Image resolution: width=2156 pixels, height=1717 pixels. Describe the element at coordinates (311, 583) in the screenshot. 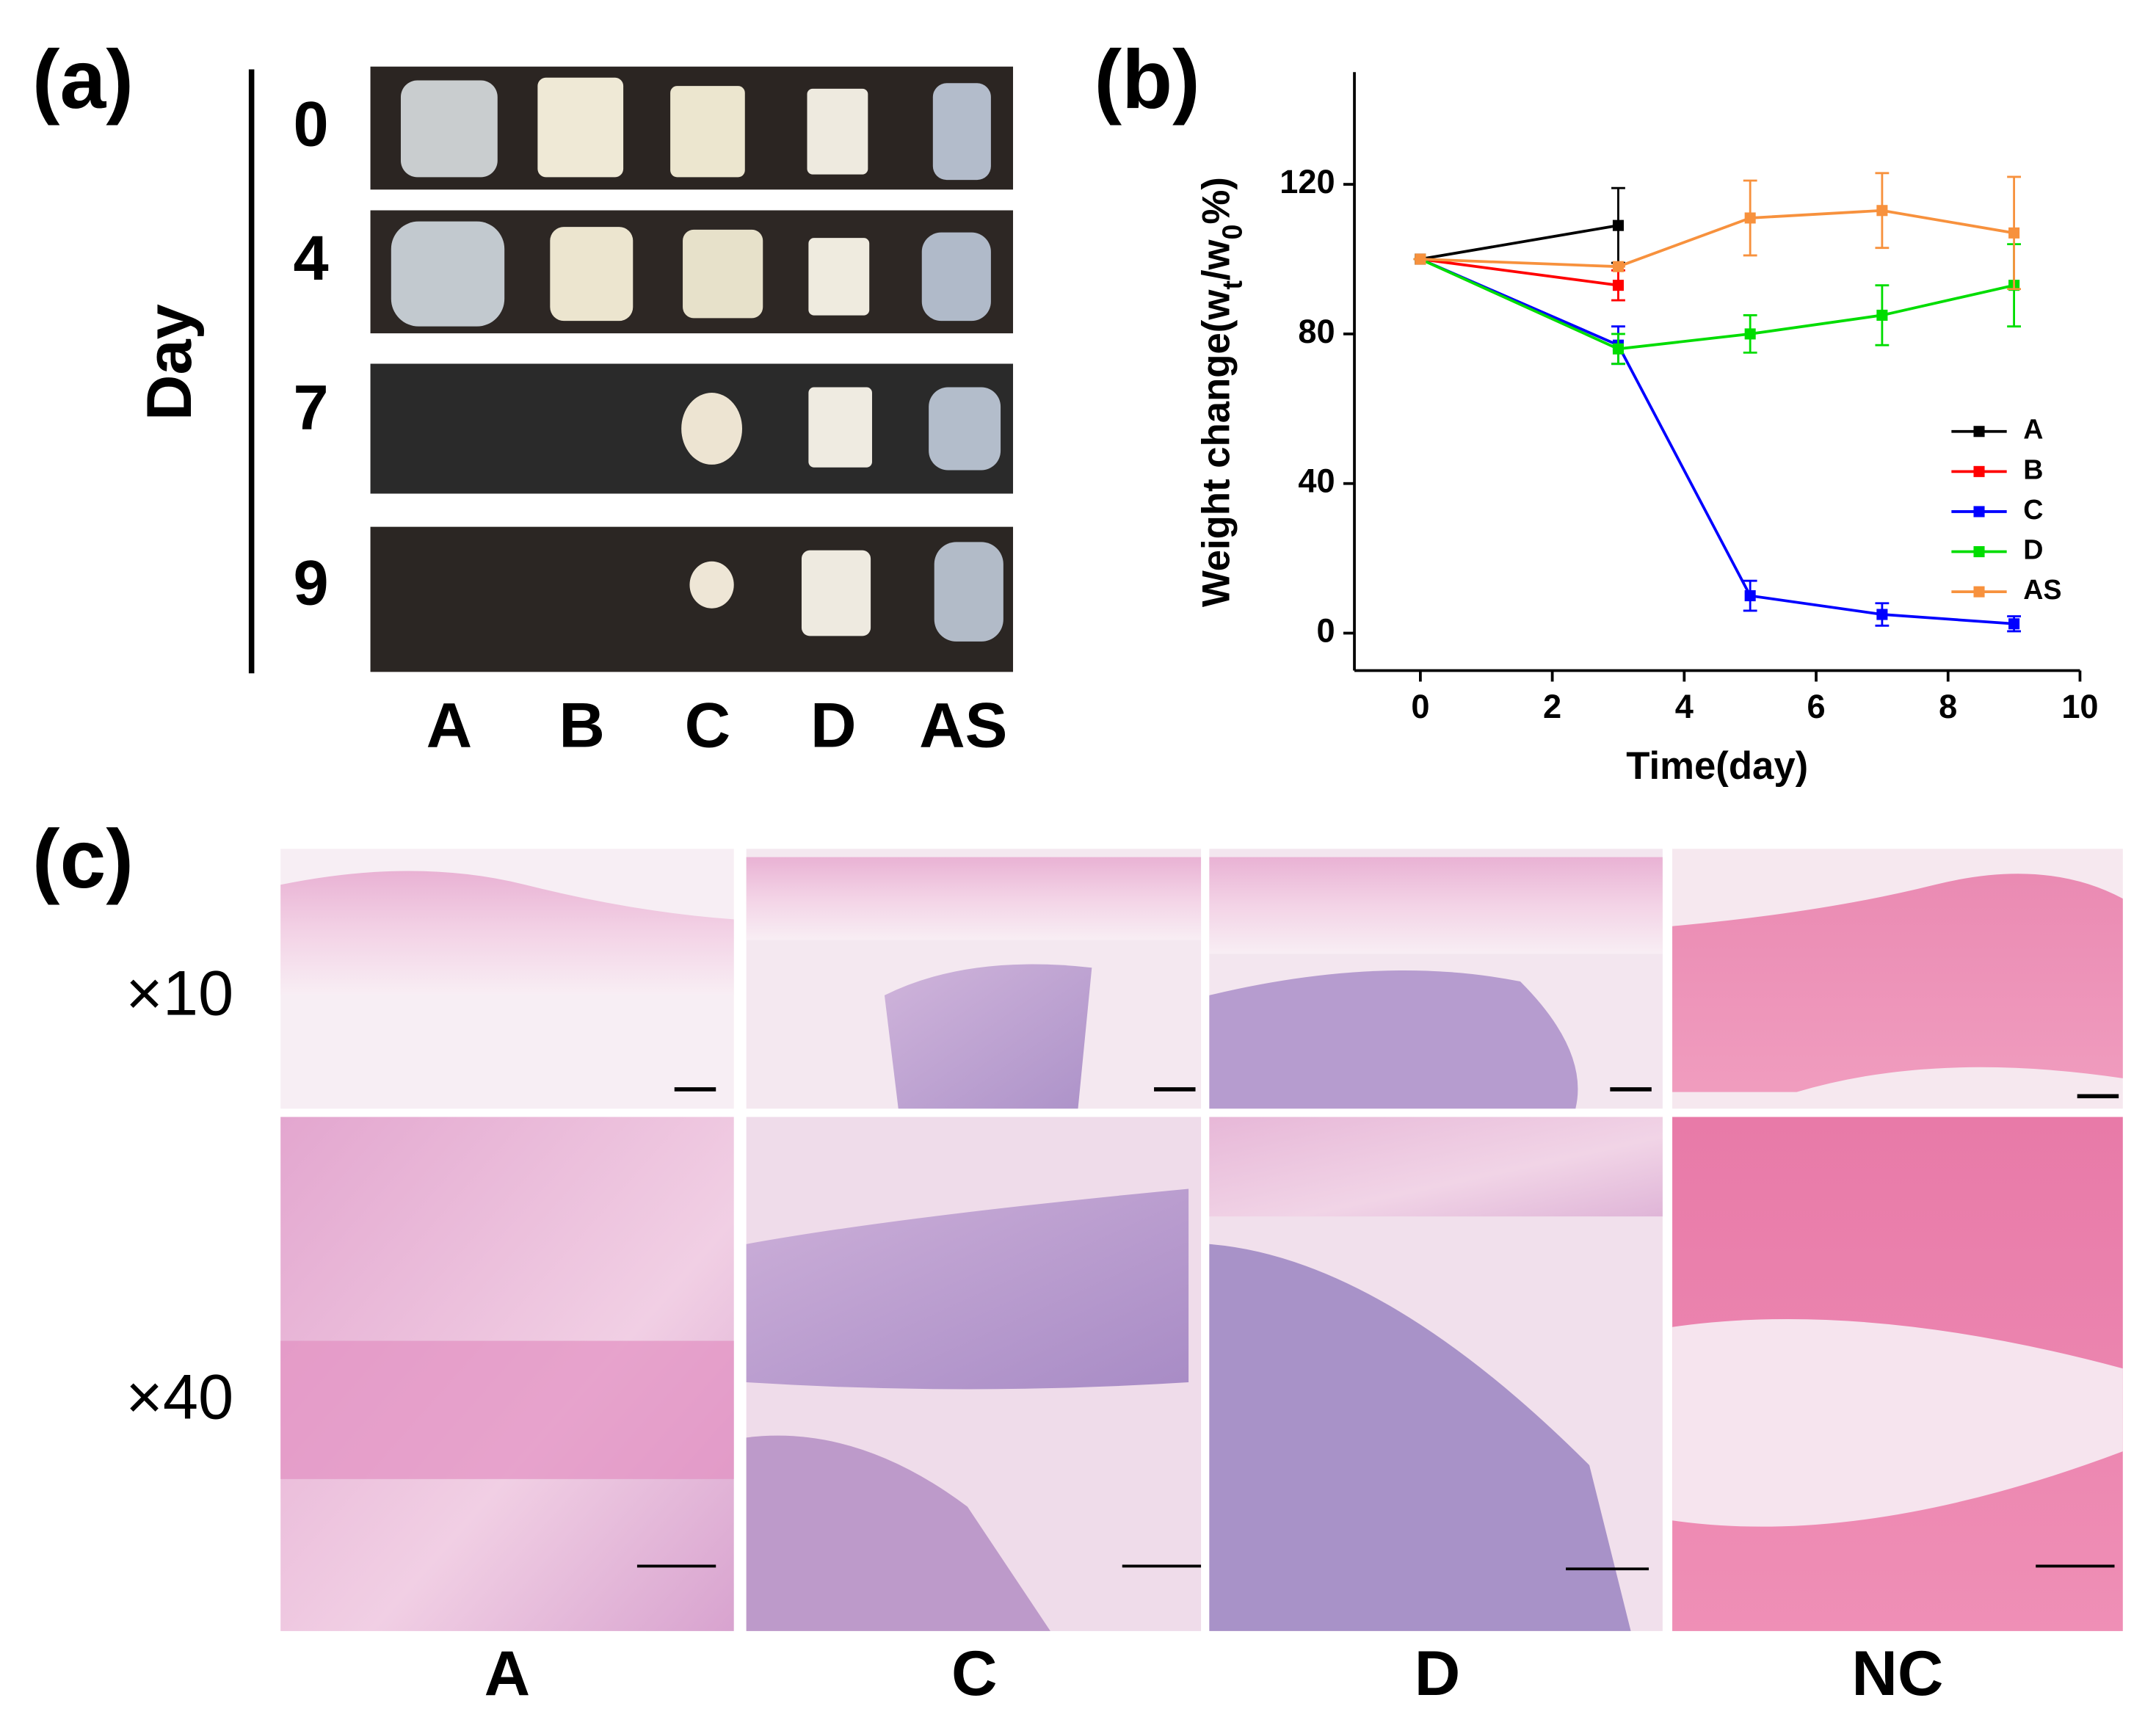

I see `day-label: 9` at that location.